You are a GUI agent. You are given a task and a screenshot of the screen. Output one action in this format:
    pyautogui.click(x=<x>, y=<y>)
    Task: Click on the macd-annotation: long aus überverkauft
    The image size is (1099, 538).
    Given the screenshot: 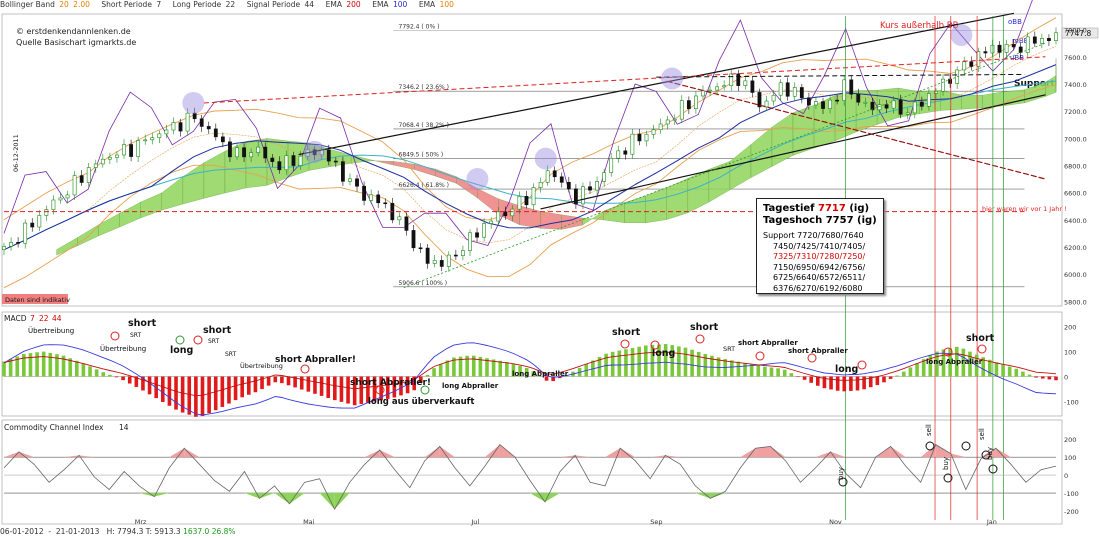 What is the action you would take?
    pyautogui.click(x=421, y=402)
    